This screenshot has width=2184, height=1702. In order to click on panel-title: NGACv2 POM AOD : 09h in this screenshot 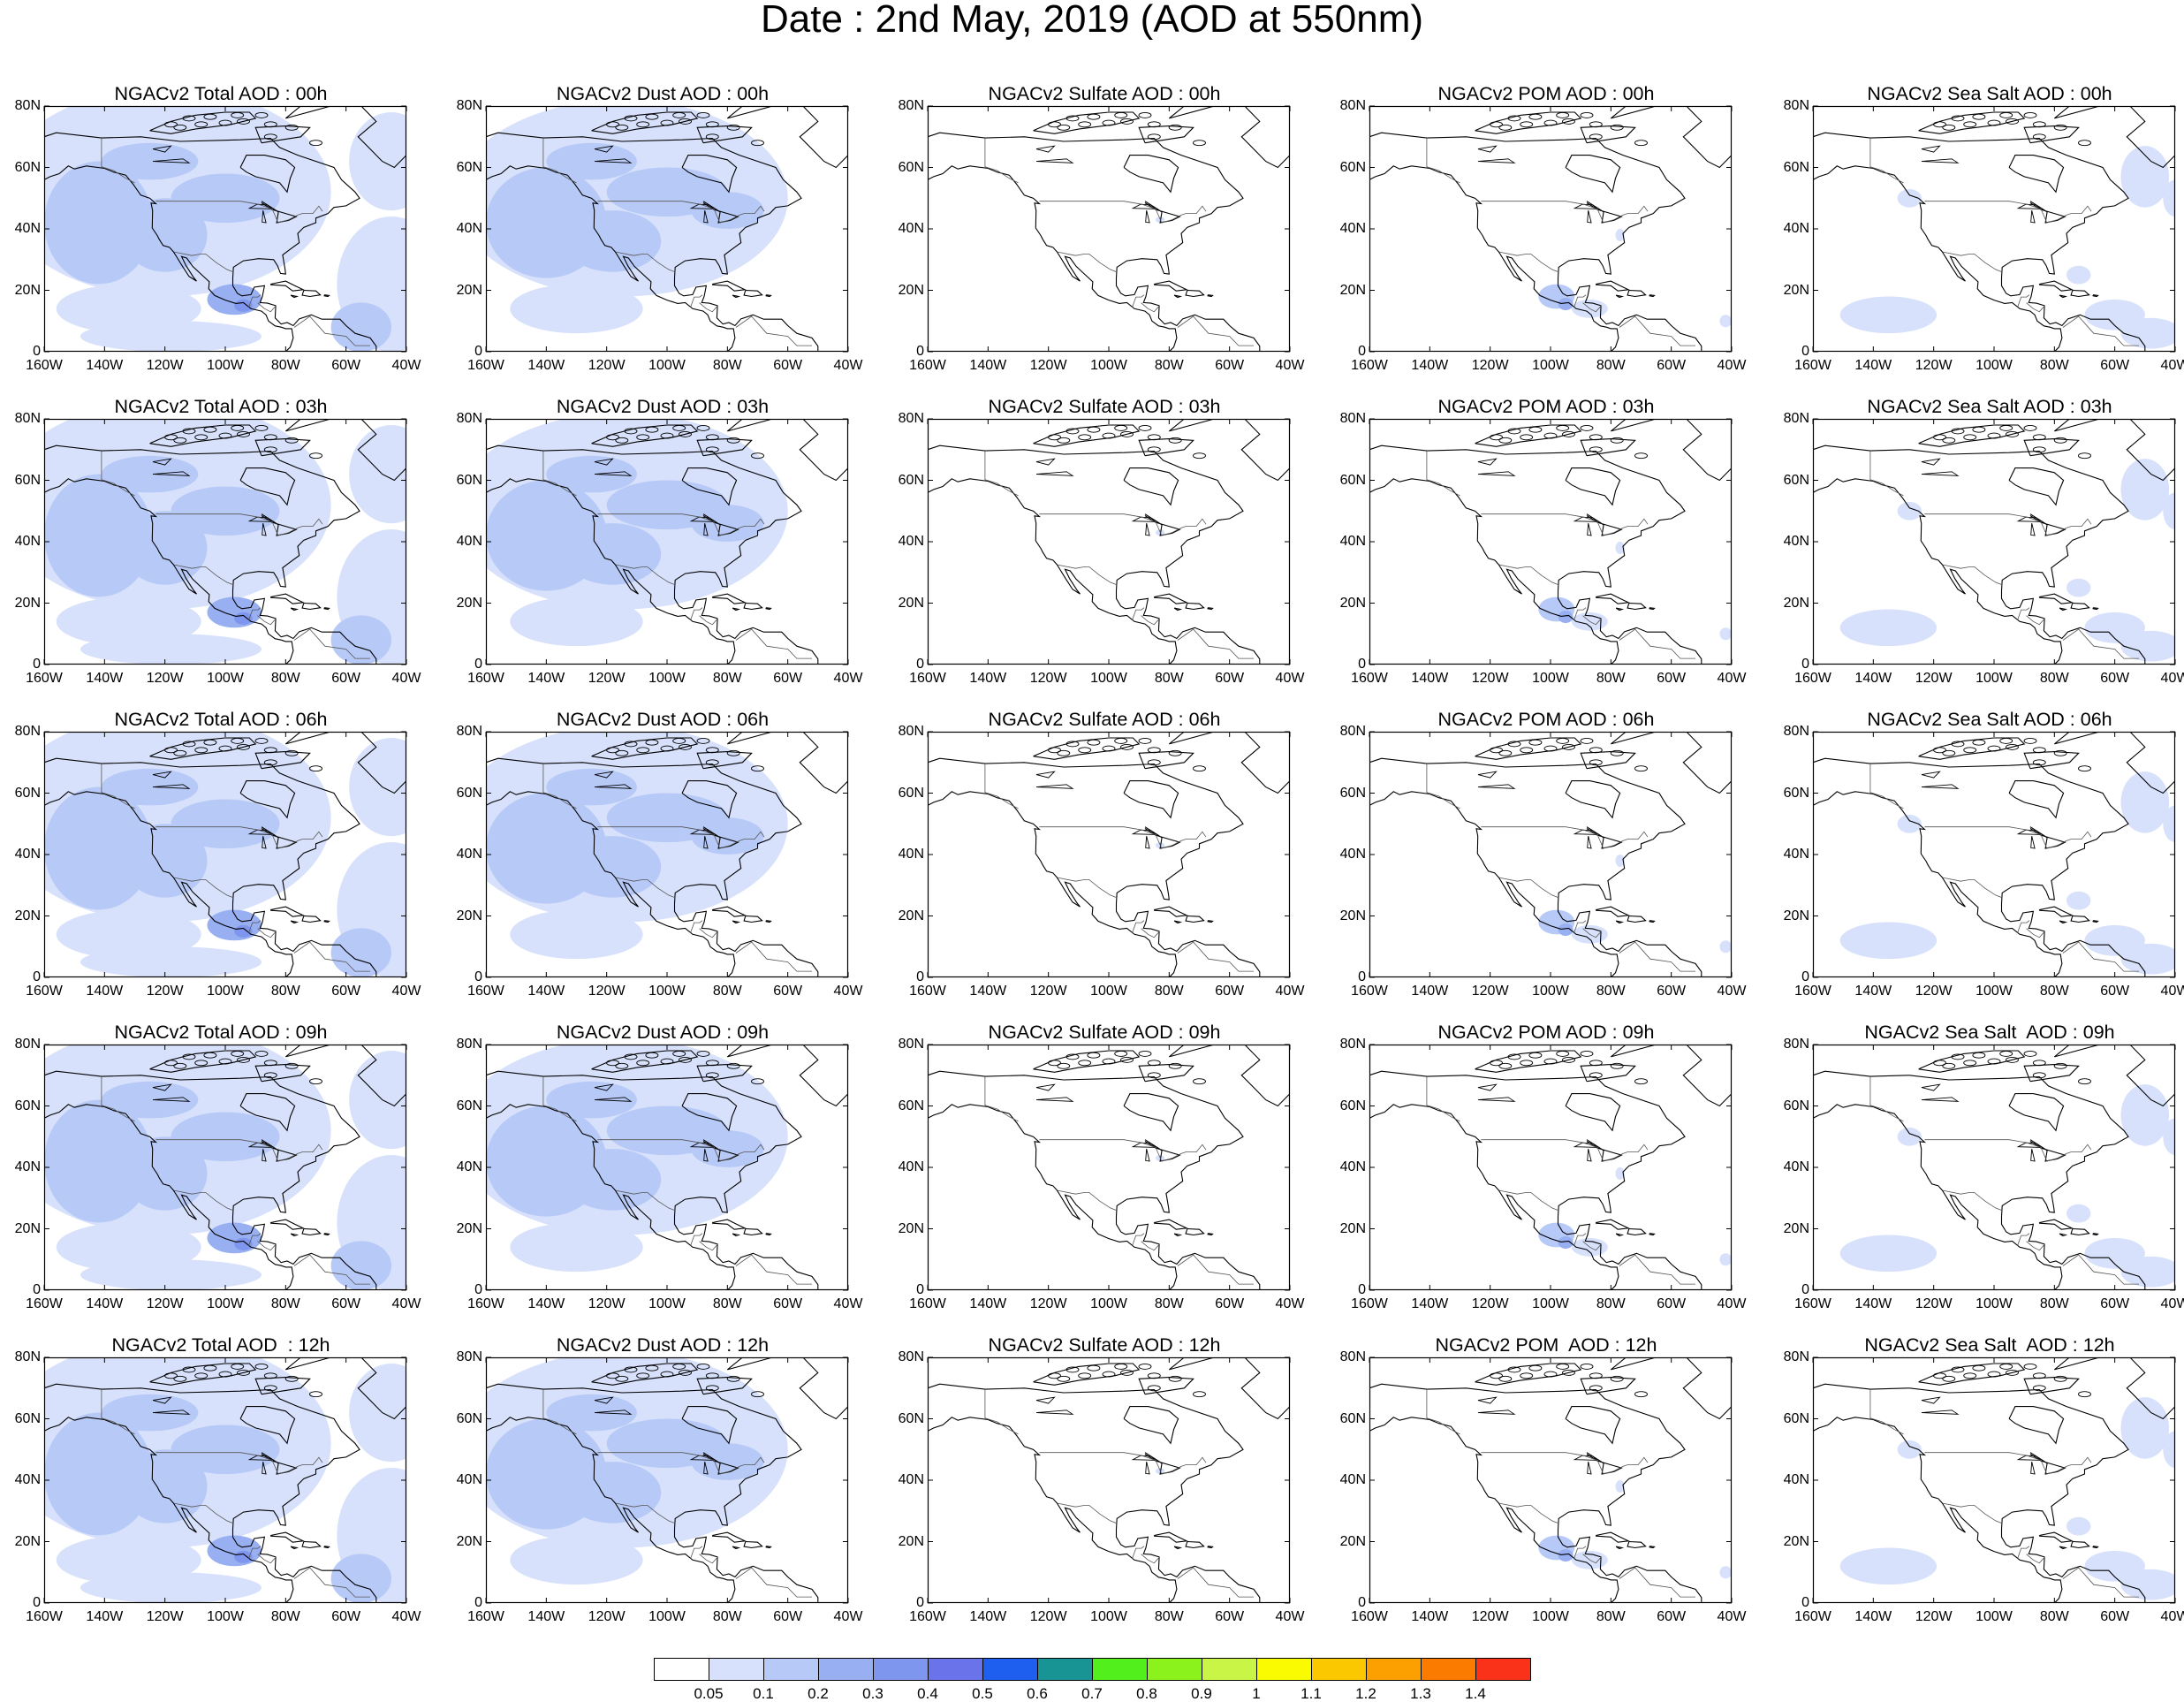, I will do `click(1546, 1032)`.